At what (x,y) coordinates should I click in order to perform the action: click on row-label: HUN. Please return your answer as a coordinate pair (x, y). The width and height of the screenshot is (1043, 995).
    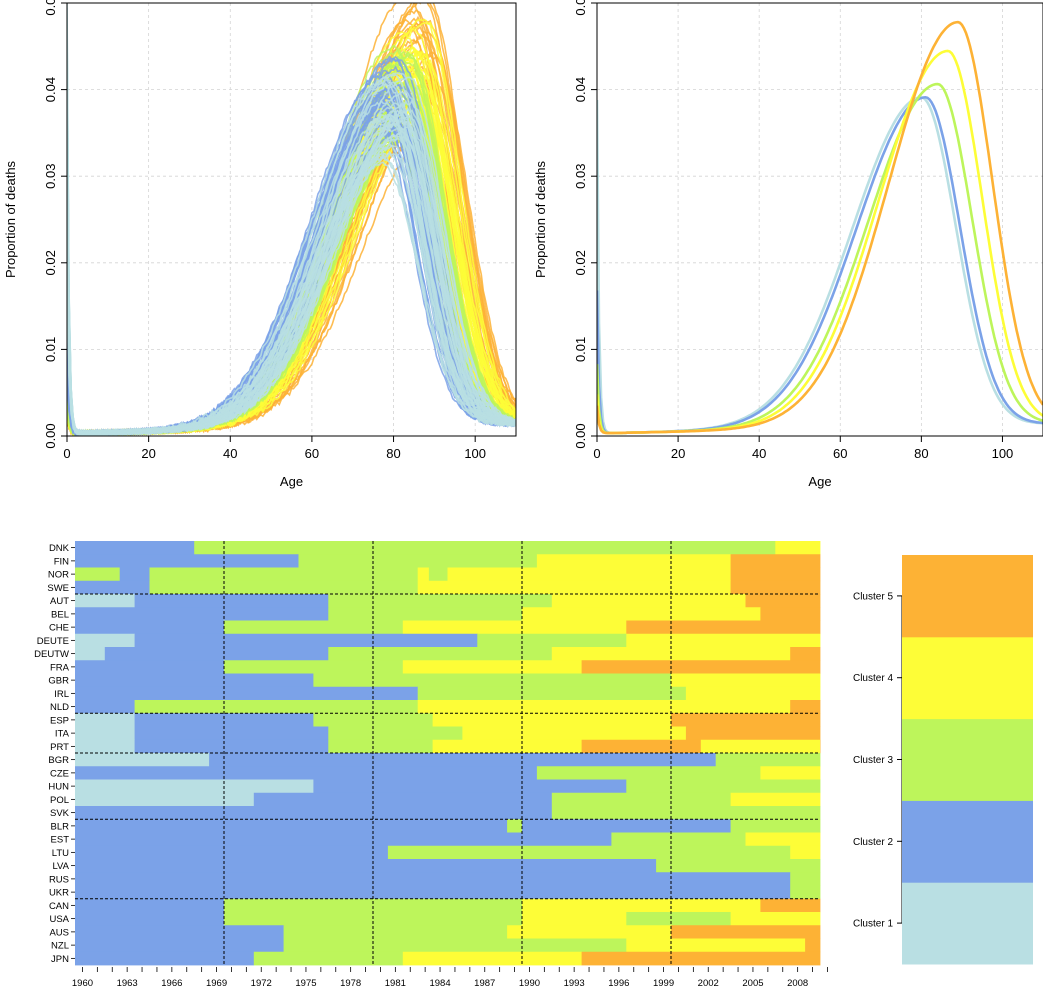
    Looking at the image, I should click on (58, 787).